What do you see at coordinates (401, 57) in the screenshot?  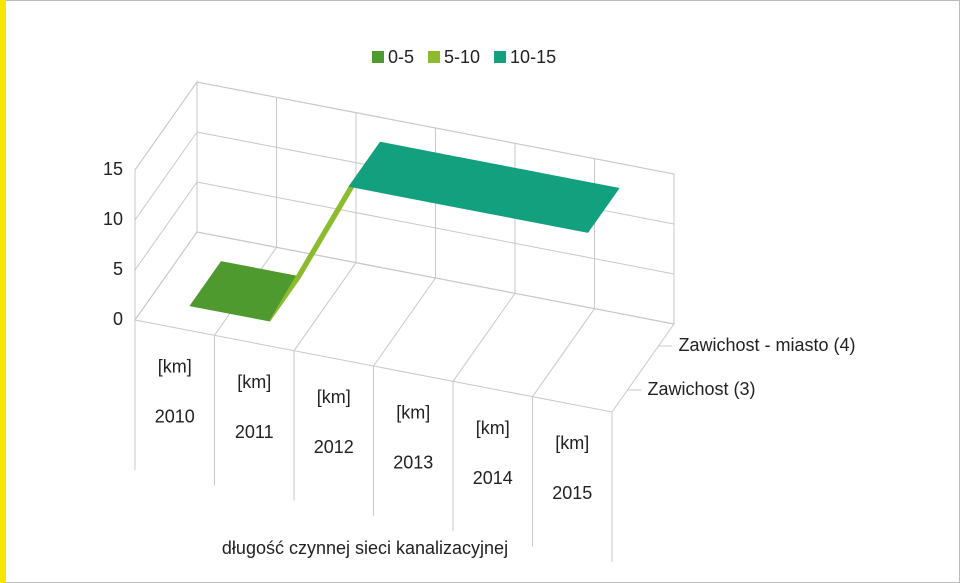 I see `legend-label: 0-5` at bounding box center [401, 57].